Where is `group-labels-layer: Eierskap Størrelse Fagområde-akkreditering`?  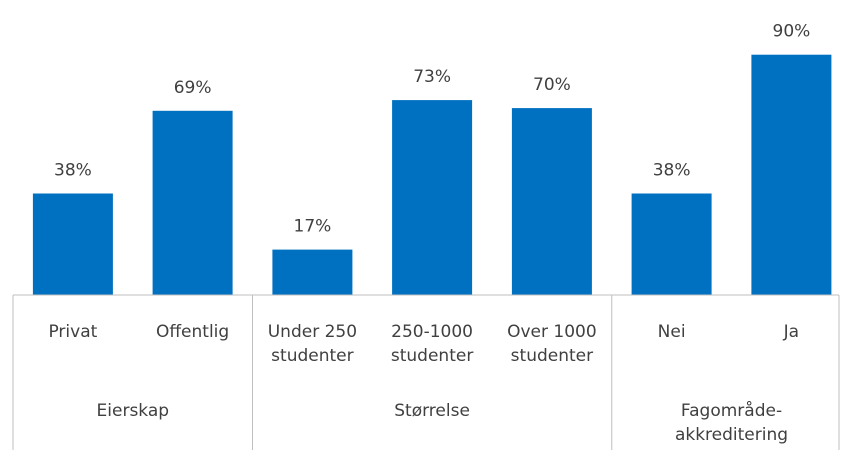 group-labels-layer: Eierskap Størrelse Fagområde-akkreditering is located at coordinates (443, 422).